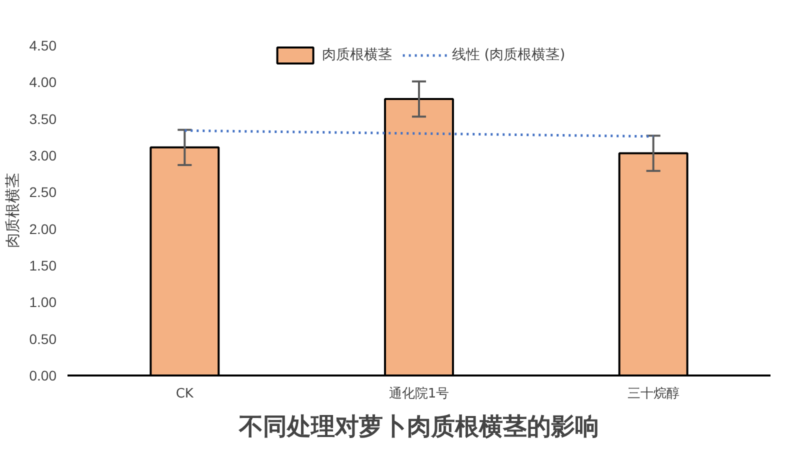 Image resolution: width=794 pixels, height=452 pixels. What do you see at coordinates (43, 82) in the screenshot?
I see `y-tick-label: 4.00` at bounding box center [43, 82].